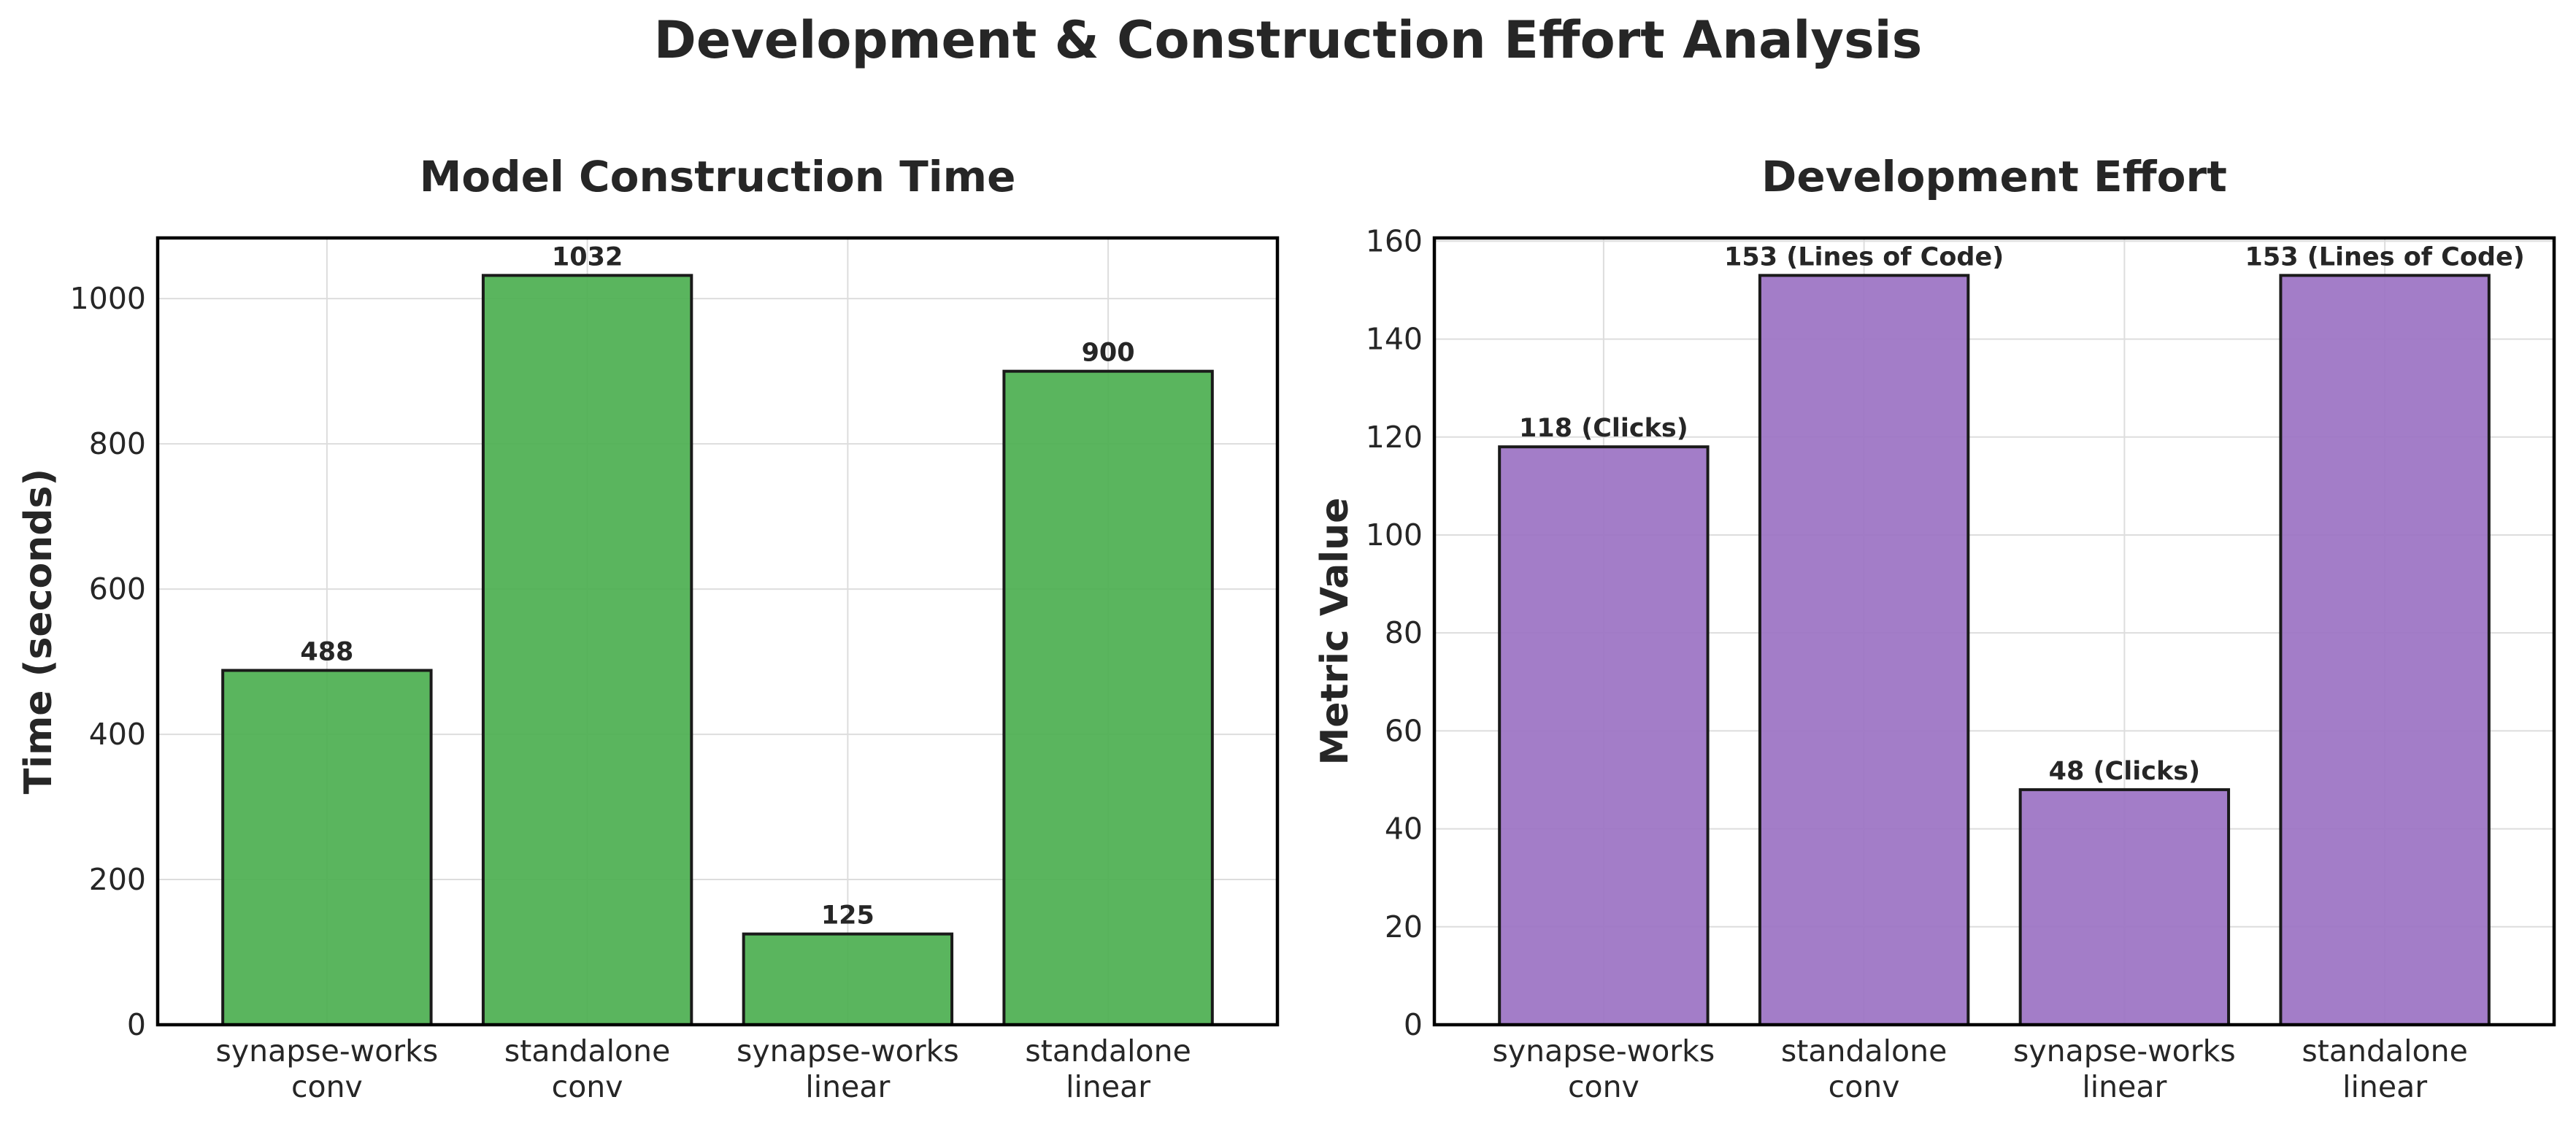  What do you see at coordinates (1404, 632) in the screenshot?
I see `chart-2-ytick-label-4: 80` at bounding box center [1404, 632].